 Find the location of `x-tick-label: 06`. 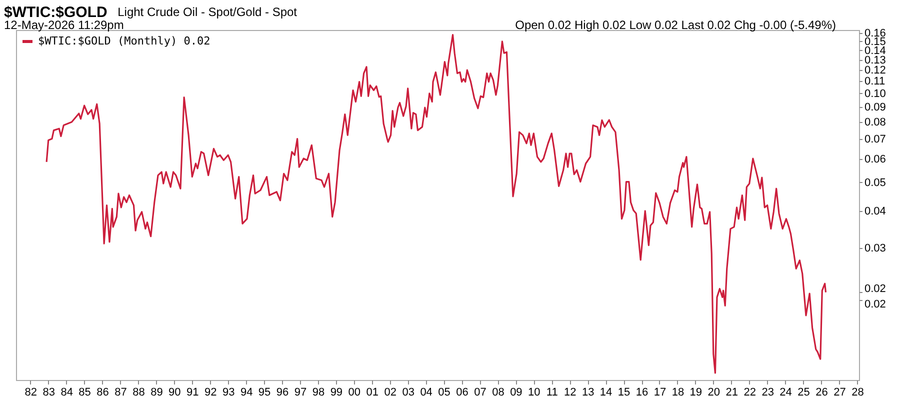

x-tick-label: 06 is located at coordinates (462, 391).